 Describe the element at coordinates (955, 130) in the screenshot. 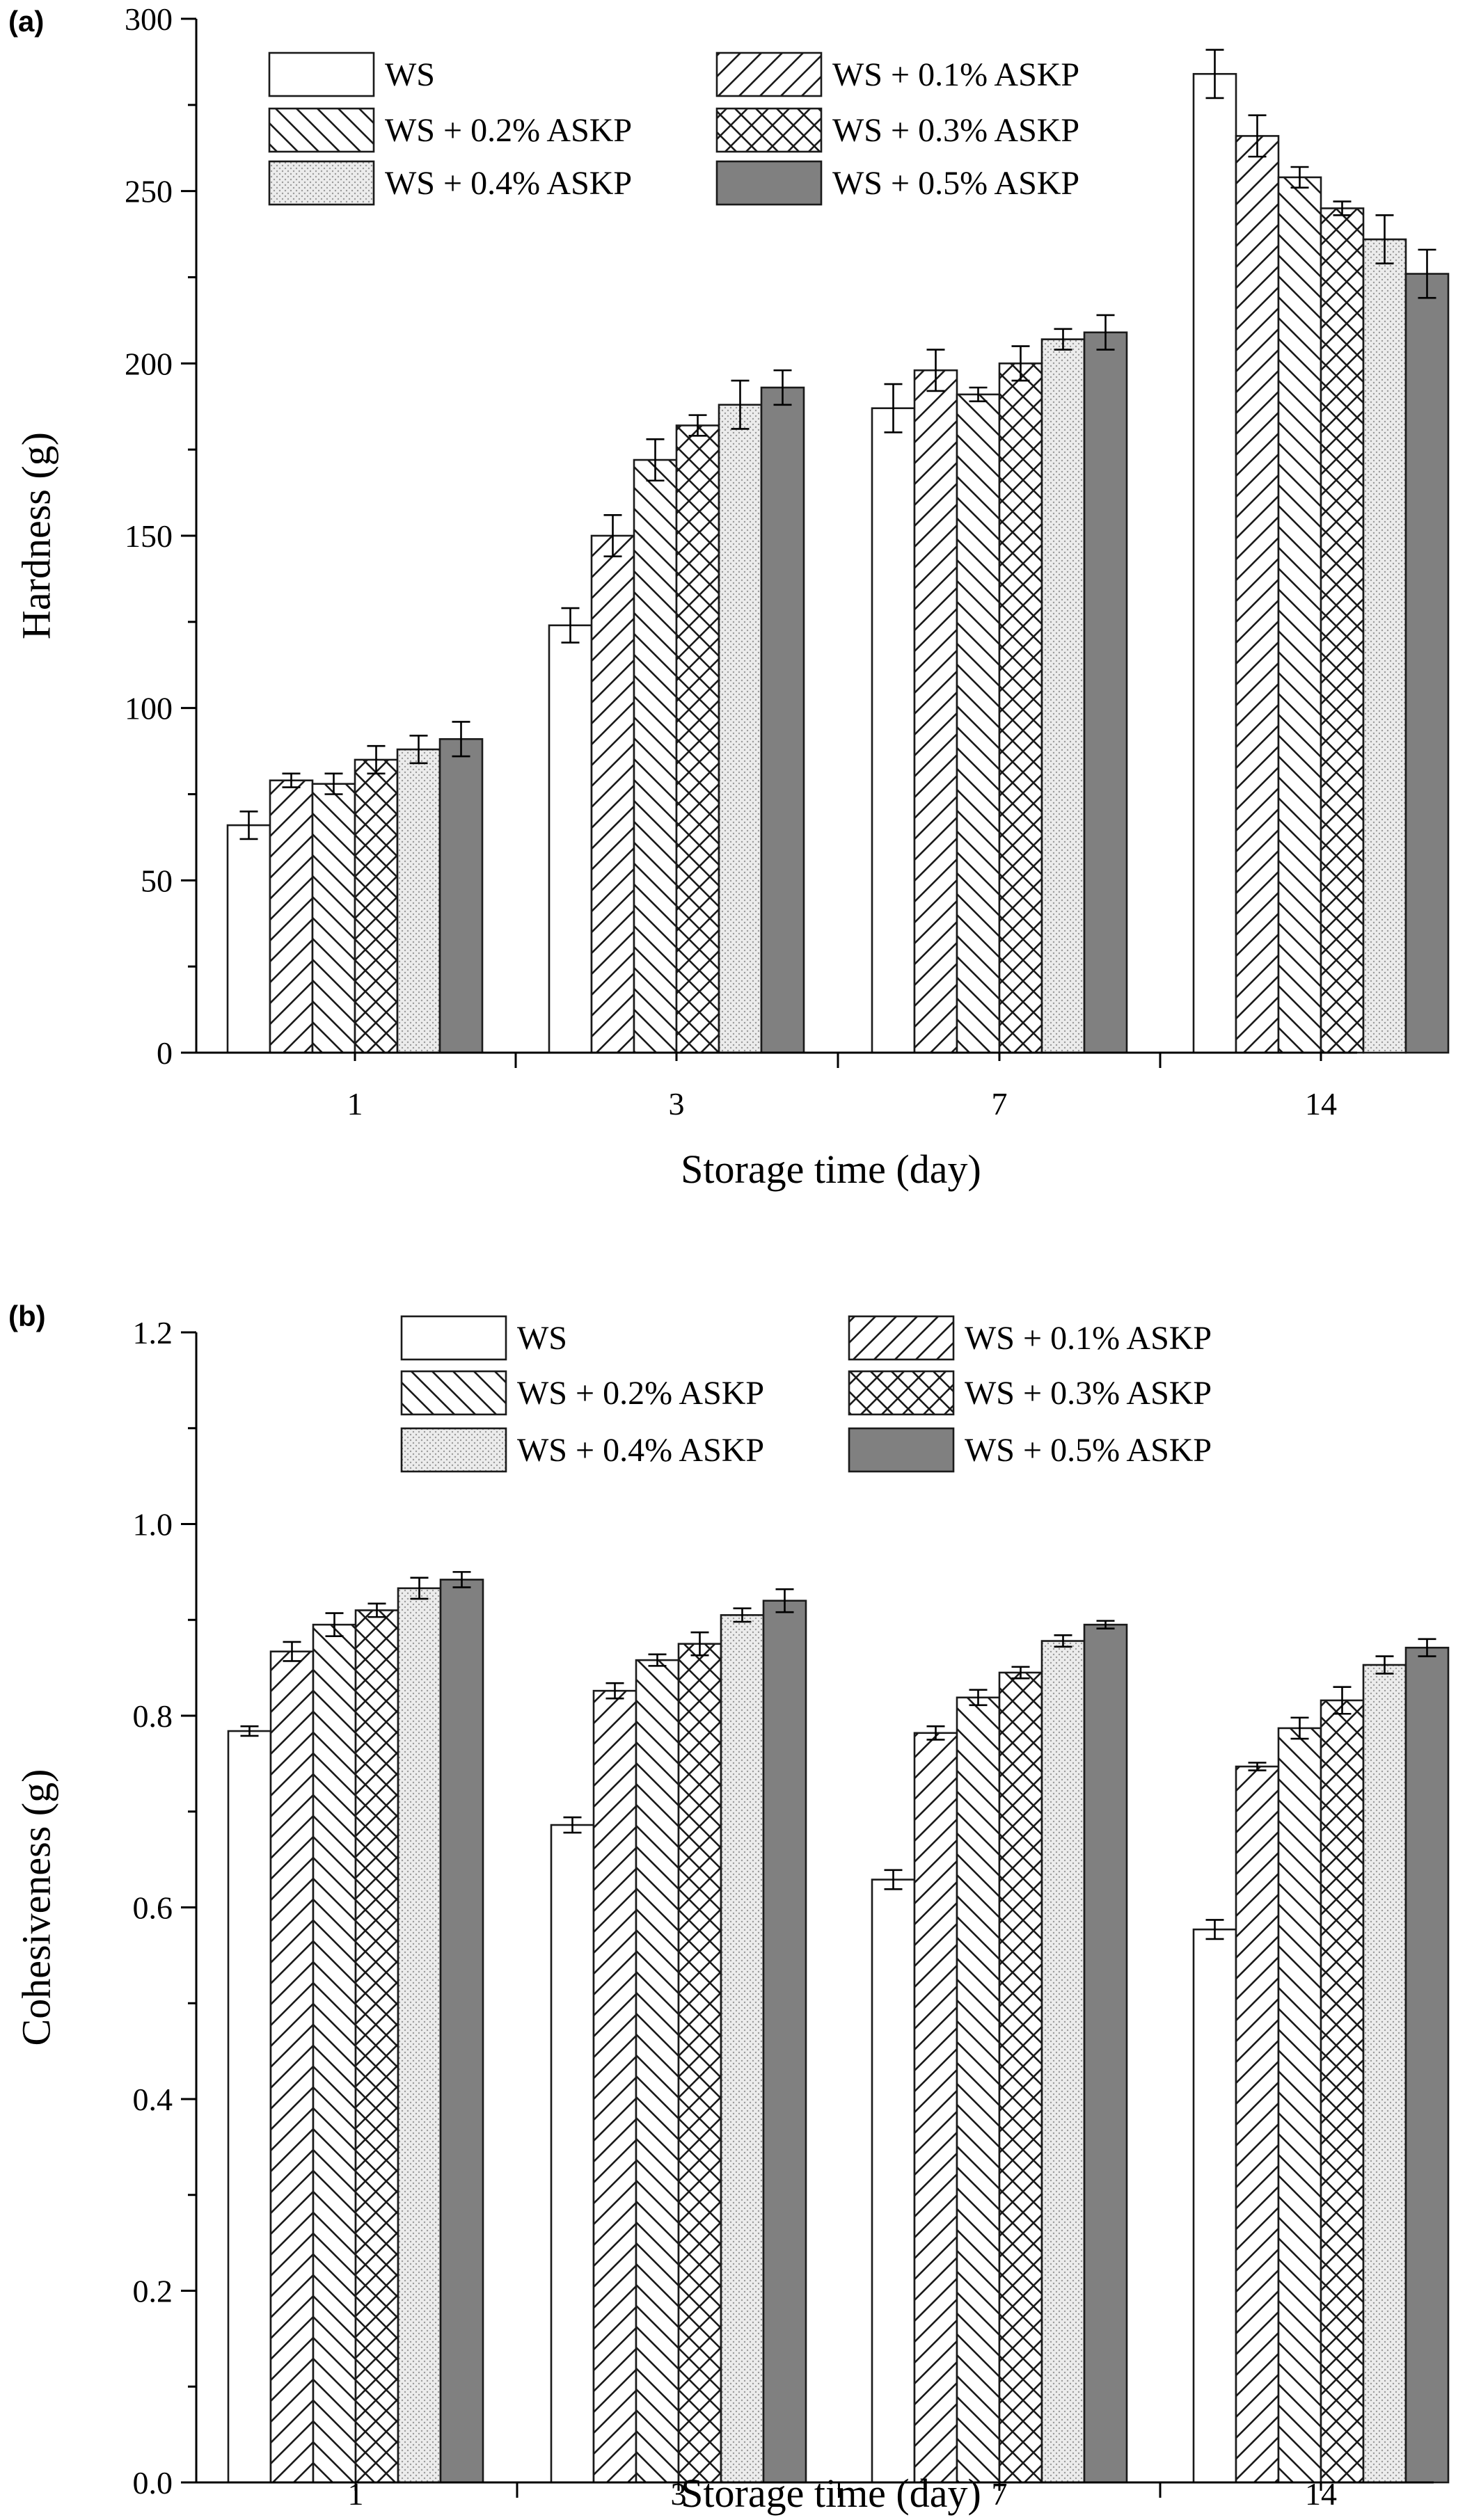

I see `legend-label: WS + 0.3% ASKP` at that location.